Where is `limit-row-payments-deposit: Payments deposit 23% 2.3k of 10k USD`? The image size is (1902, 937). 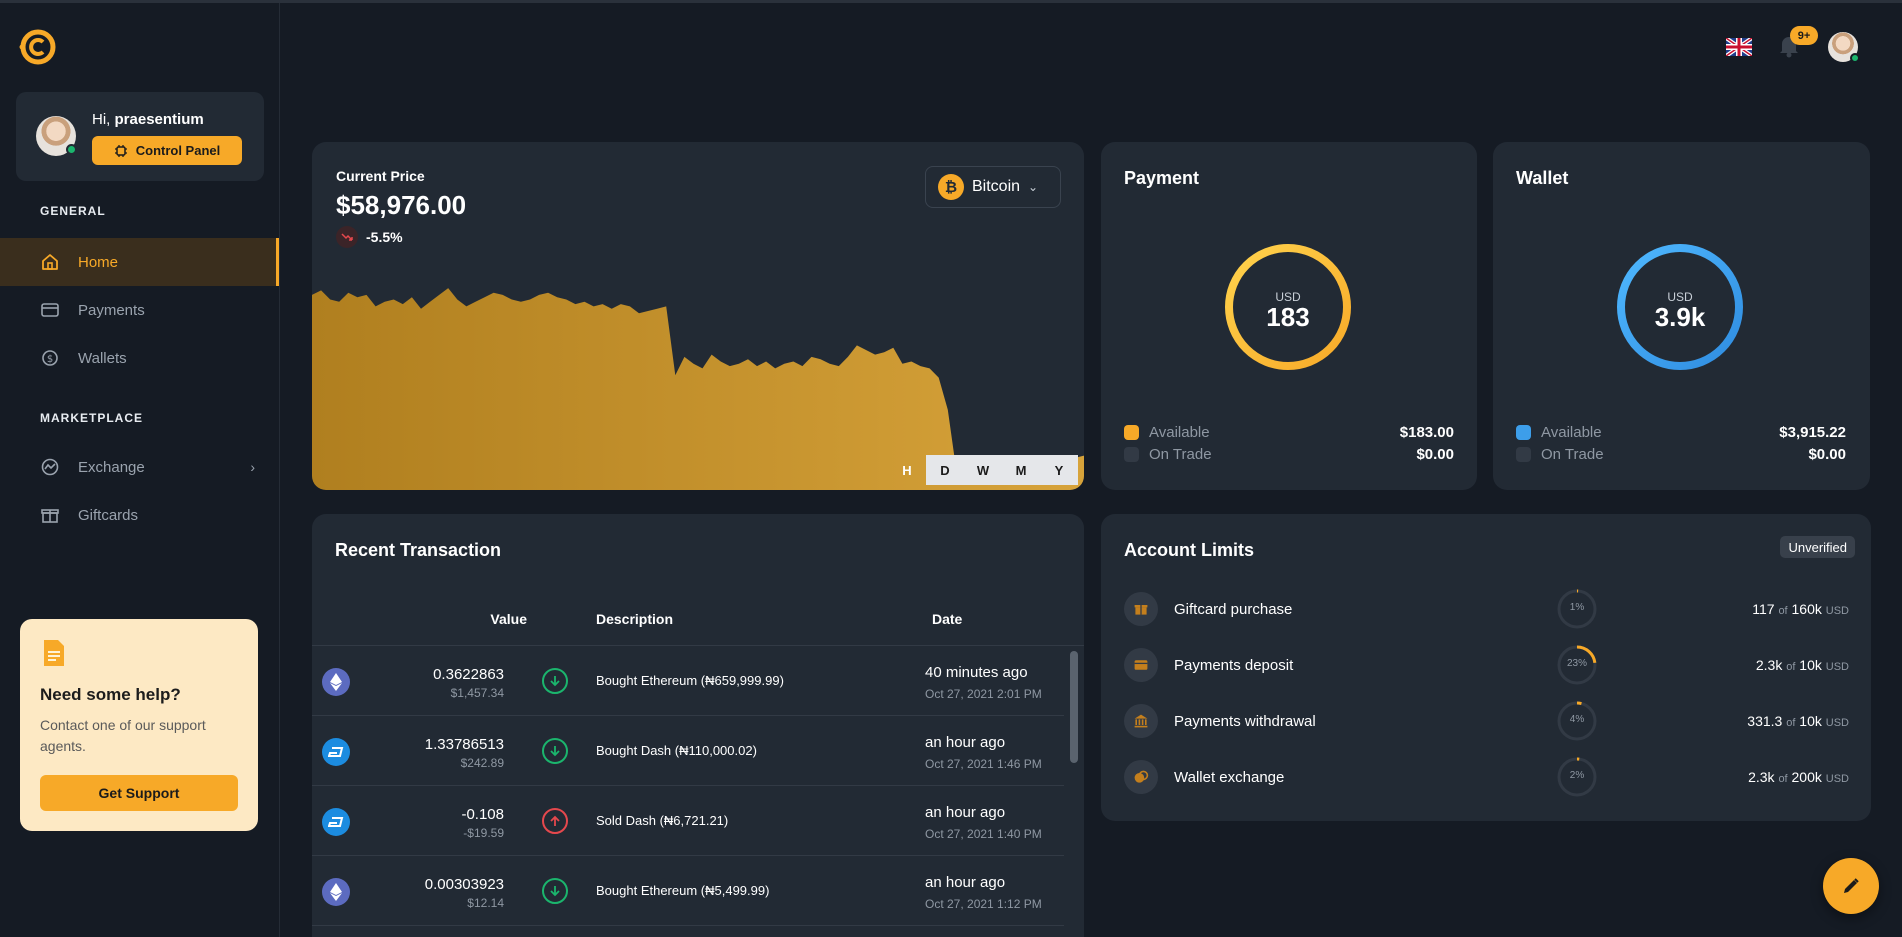 limit-row-payments-deposit: Payments deposit 23% 2.3k of 10k USD is located at coordinates (1486, 665).